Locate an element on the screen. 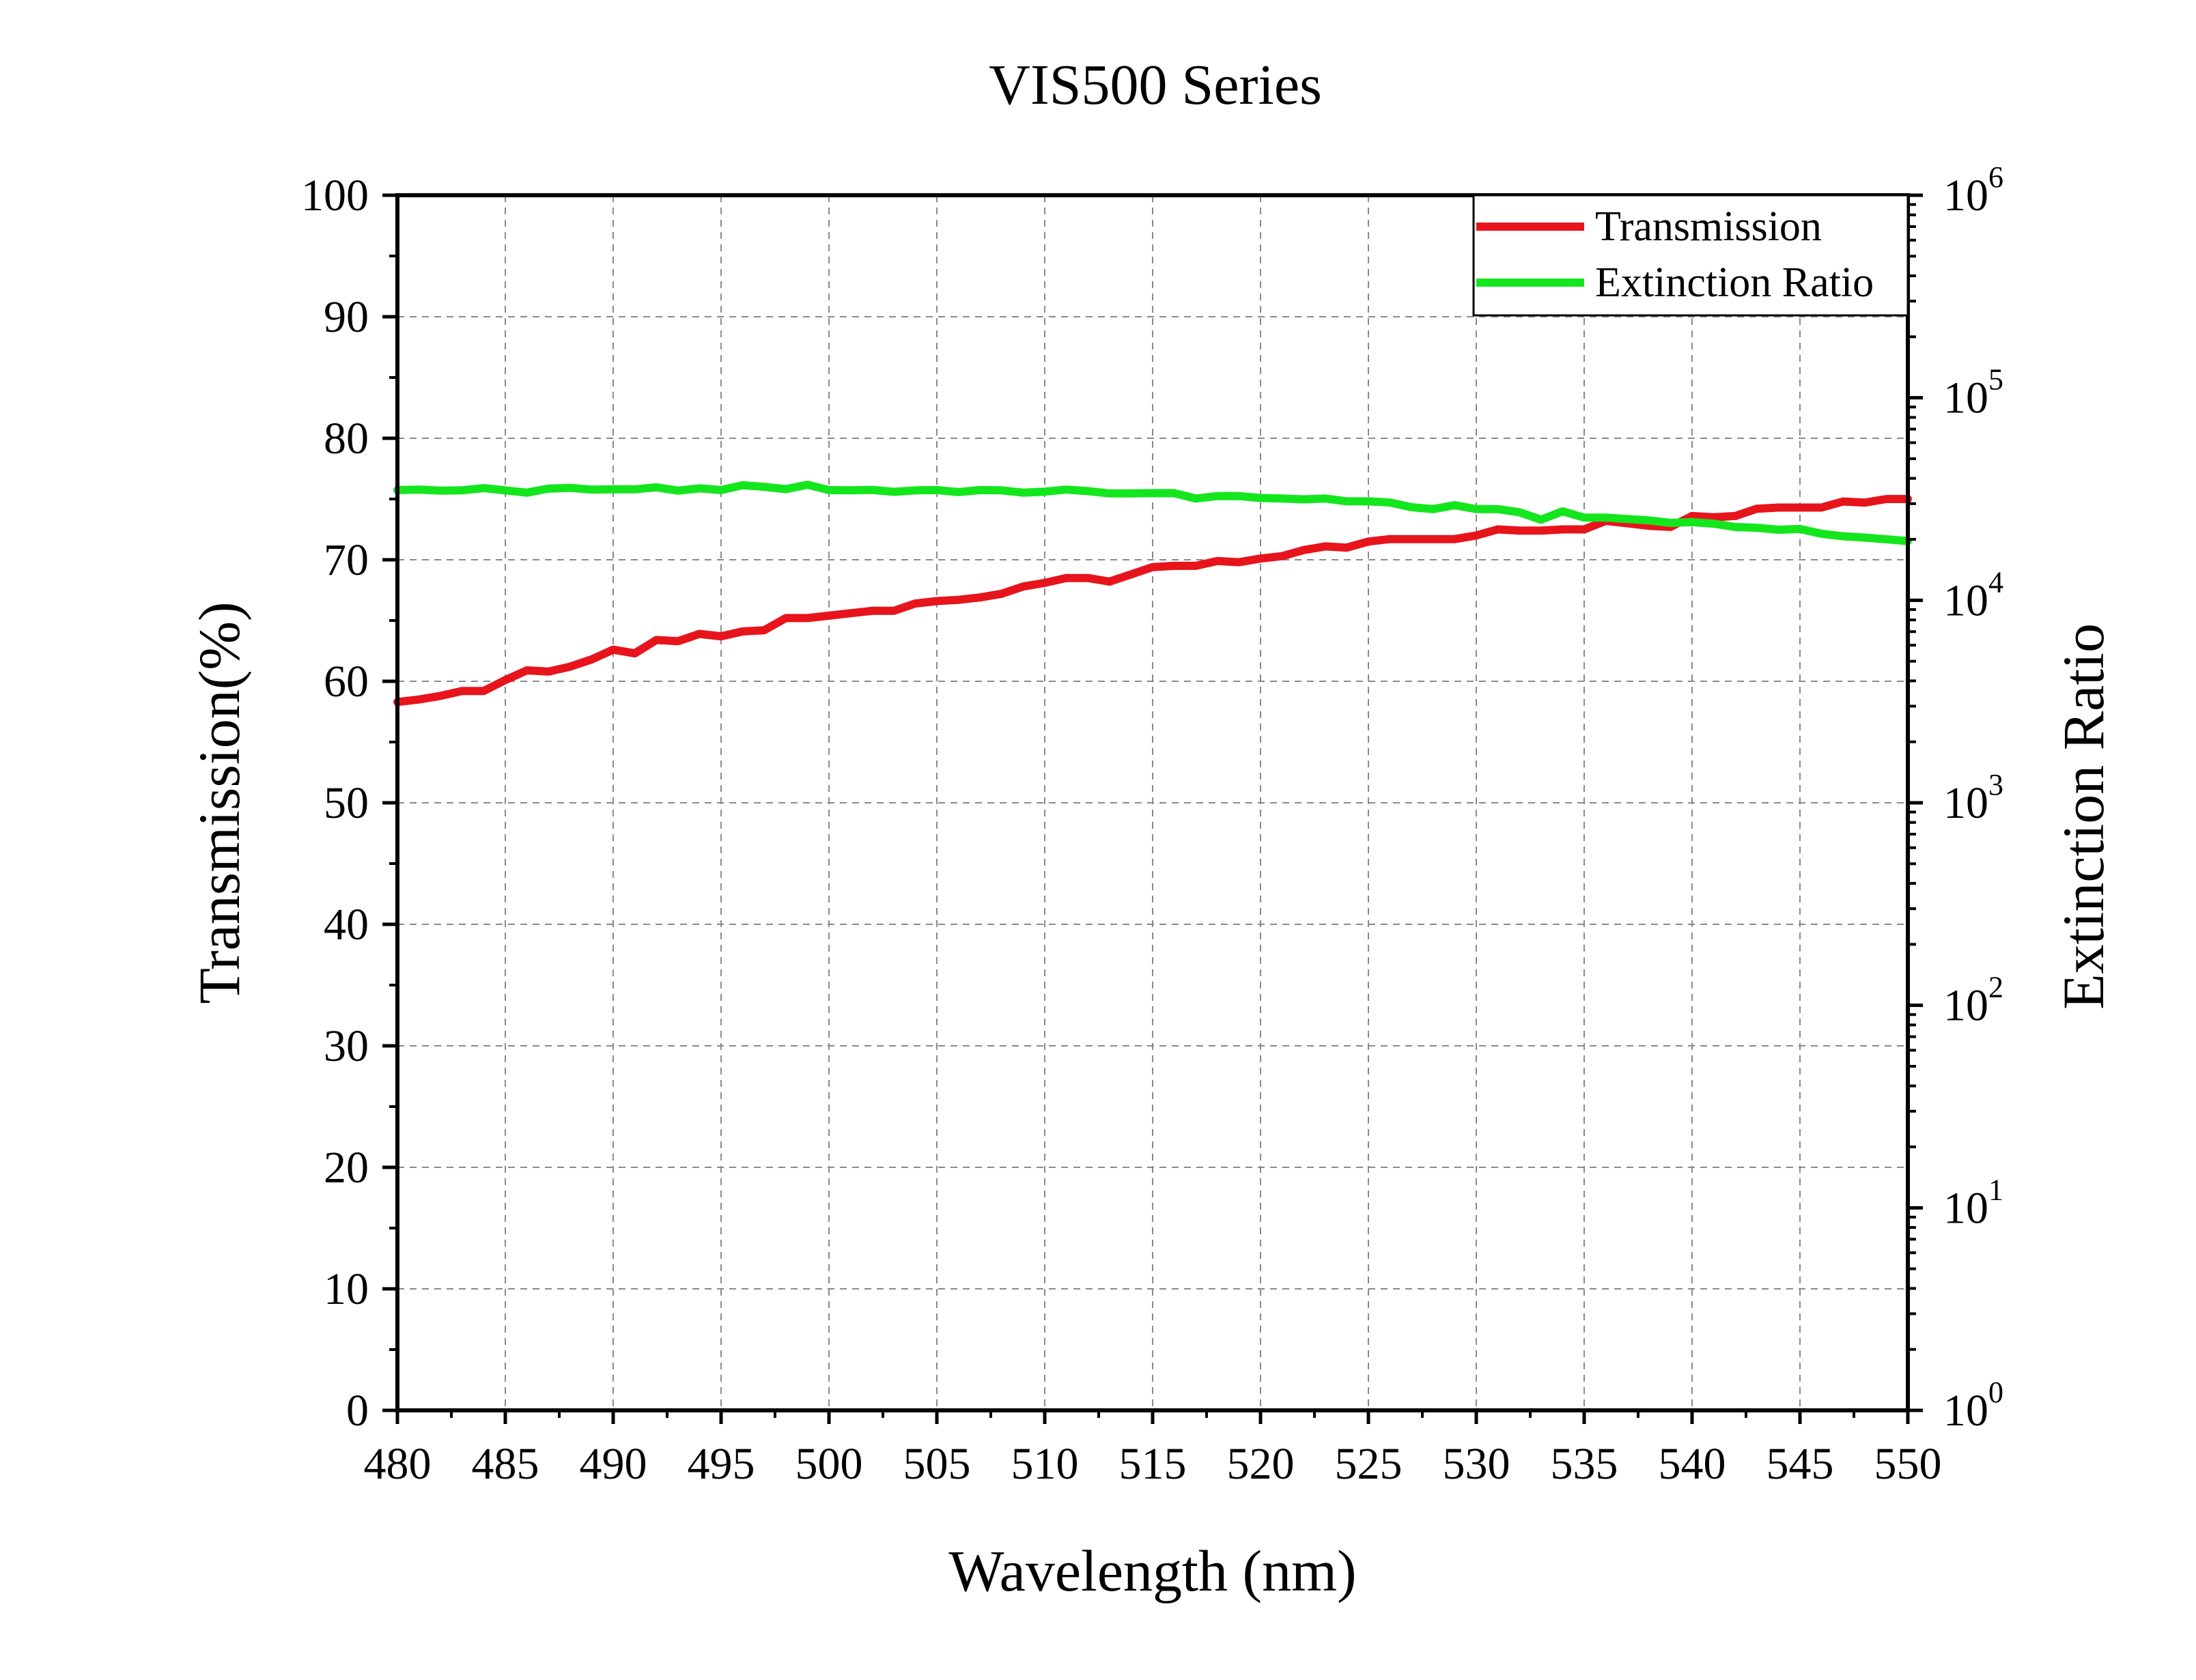  x-tick-label: 550 is located at coordinates (1908, 1464).